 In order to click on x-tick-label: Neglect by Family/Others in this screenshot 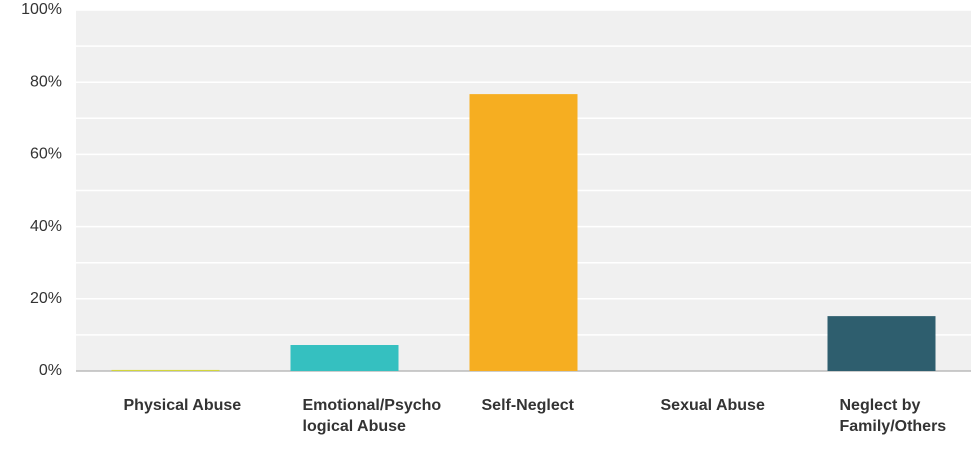, I will do `click(893, 416)`.